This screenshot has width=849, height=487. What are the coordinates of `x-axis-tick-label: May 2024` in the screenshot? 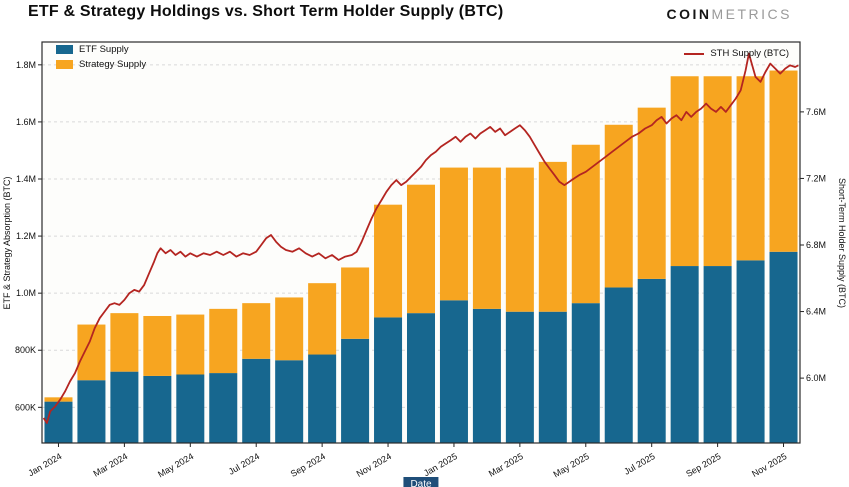 It's located at (175, 465).